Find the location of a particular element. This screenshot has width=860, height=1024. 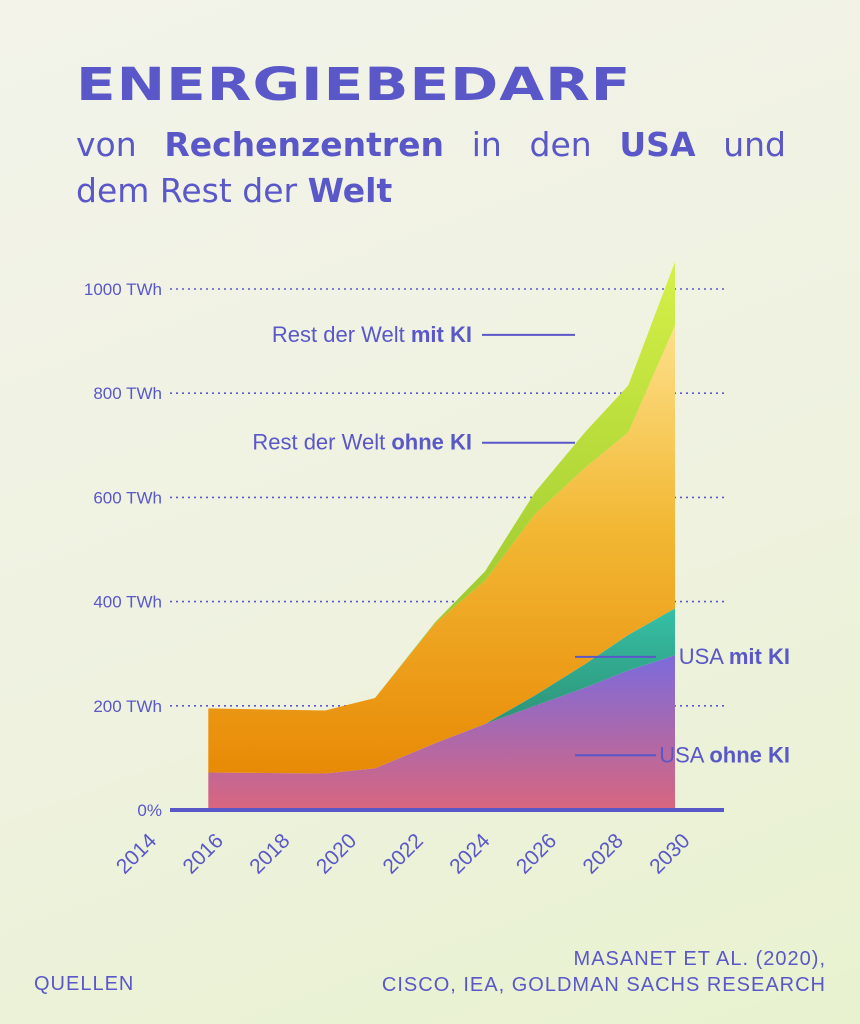

x-tick-label: 2026 is located at coordinates (536, 853).